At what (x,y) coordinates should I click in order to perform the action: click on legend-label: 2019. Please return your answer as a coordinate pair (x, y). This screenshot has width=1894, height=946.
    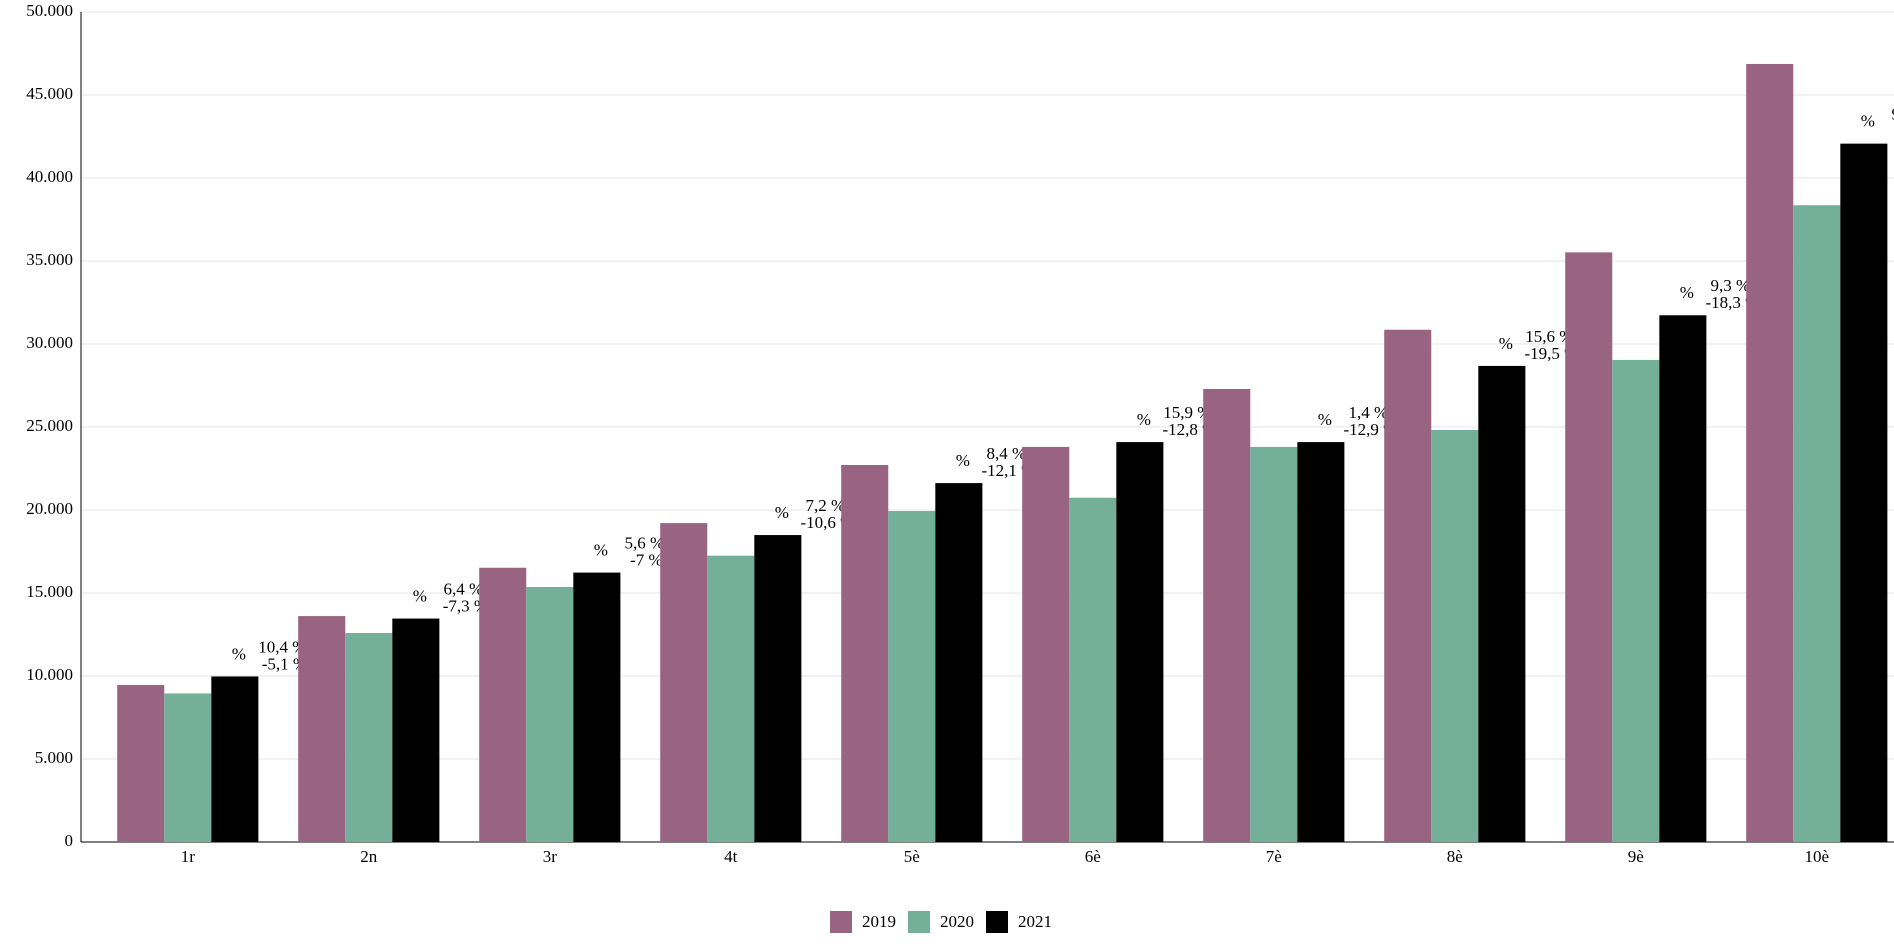
    Looking at the image, I should click on (879, 921).